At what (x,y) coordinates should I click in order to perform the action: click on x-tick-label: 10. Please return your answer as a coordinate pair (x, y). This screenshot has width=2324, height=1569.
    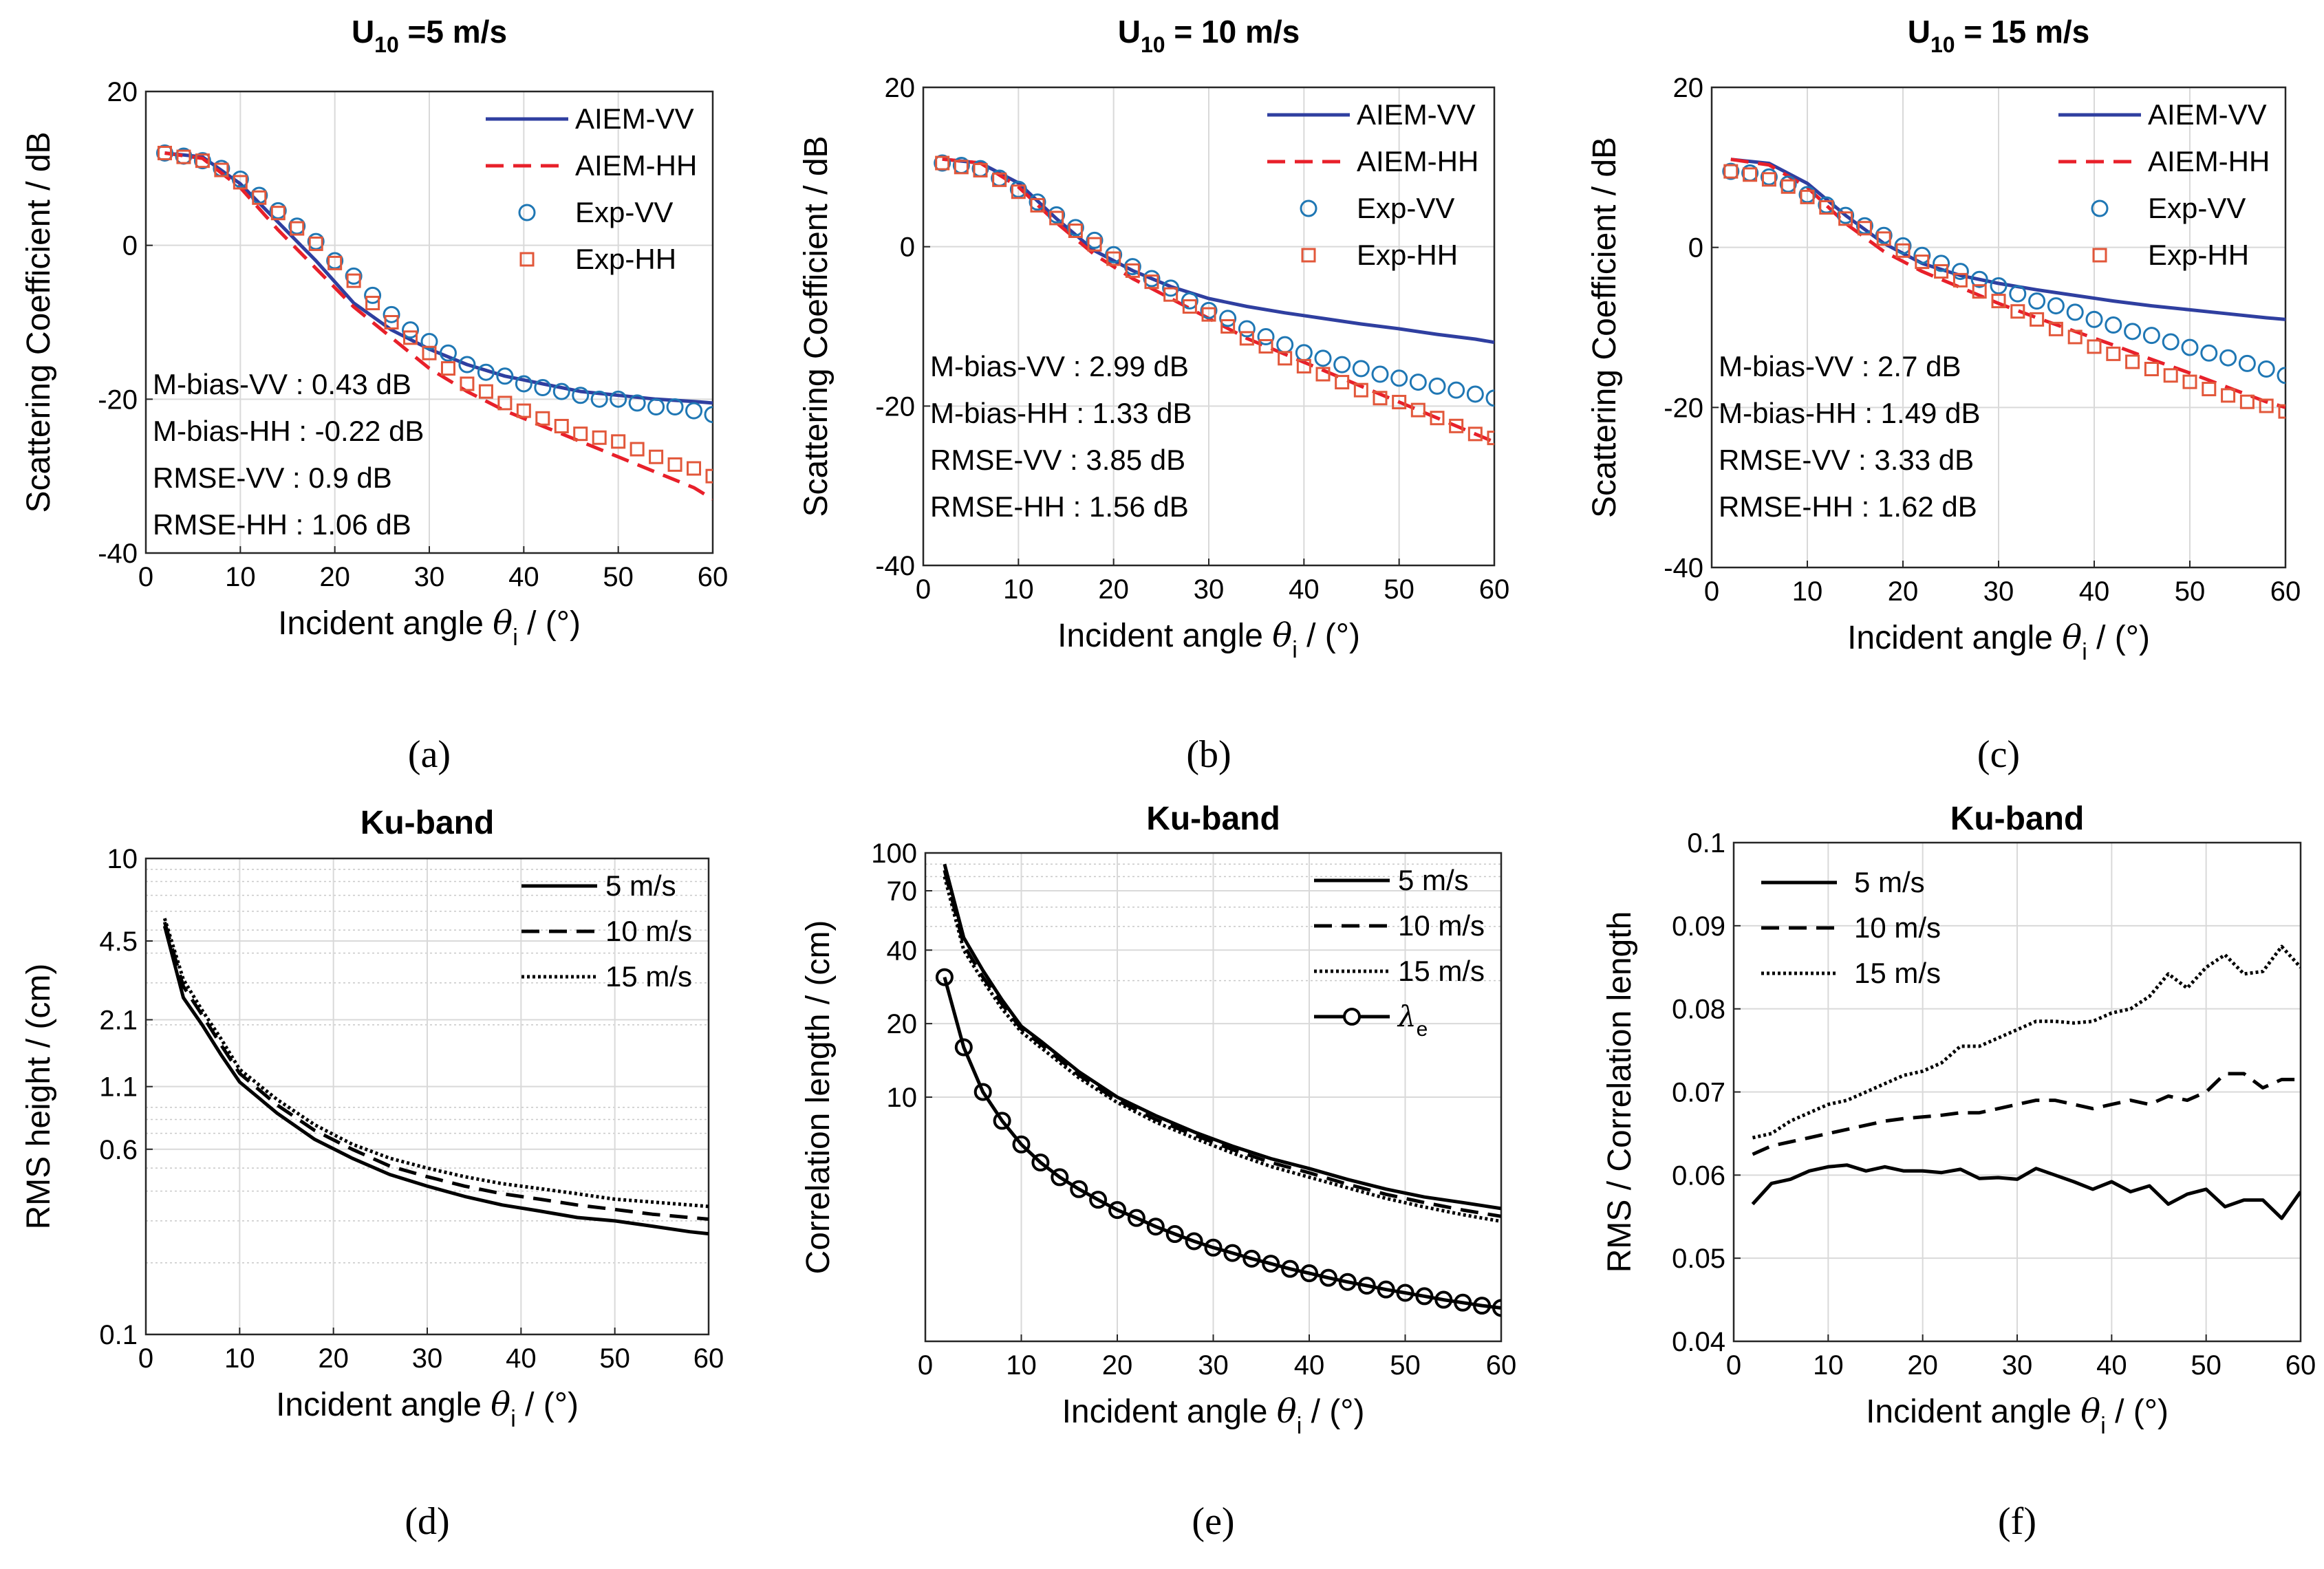
    Looking at the image, I should click on (1828, 1365).